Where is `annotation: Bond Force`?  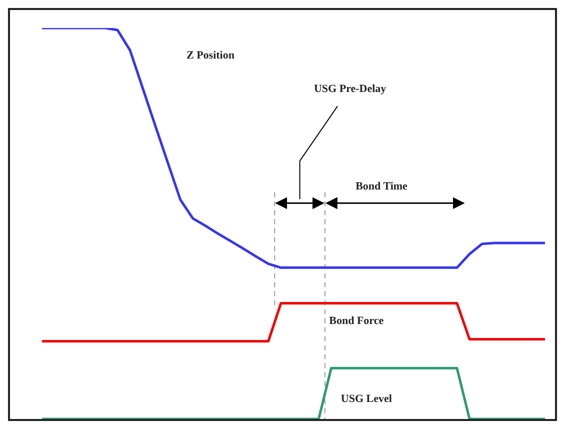
annotation: Bond Force is located at coordinates (356, 321).